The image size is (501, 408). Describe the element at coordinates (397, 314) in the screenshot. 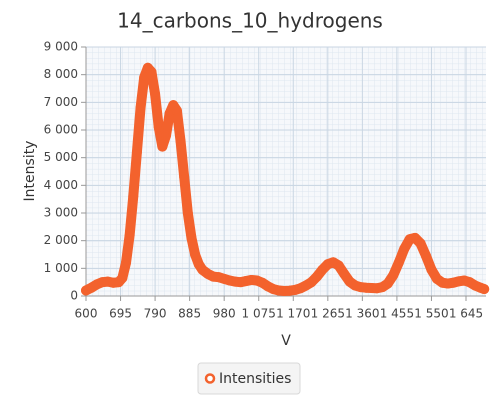

I see `x-tick-label: 1 455` at that location.